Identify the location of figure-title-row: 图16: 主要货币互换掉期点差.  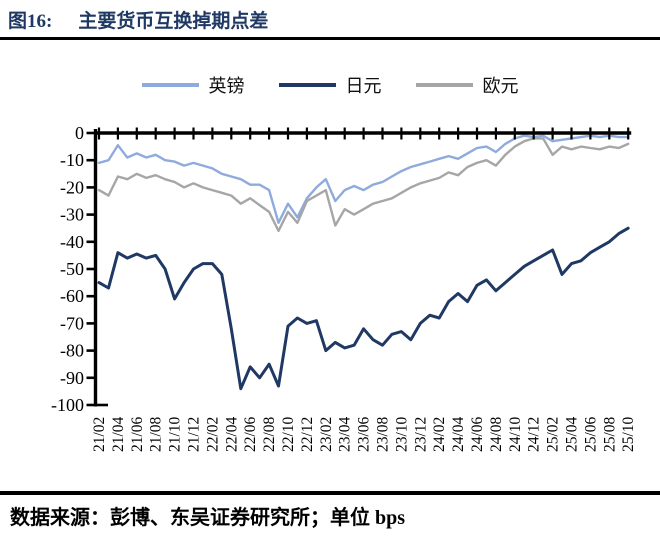
(138, 19).